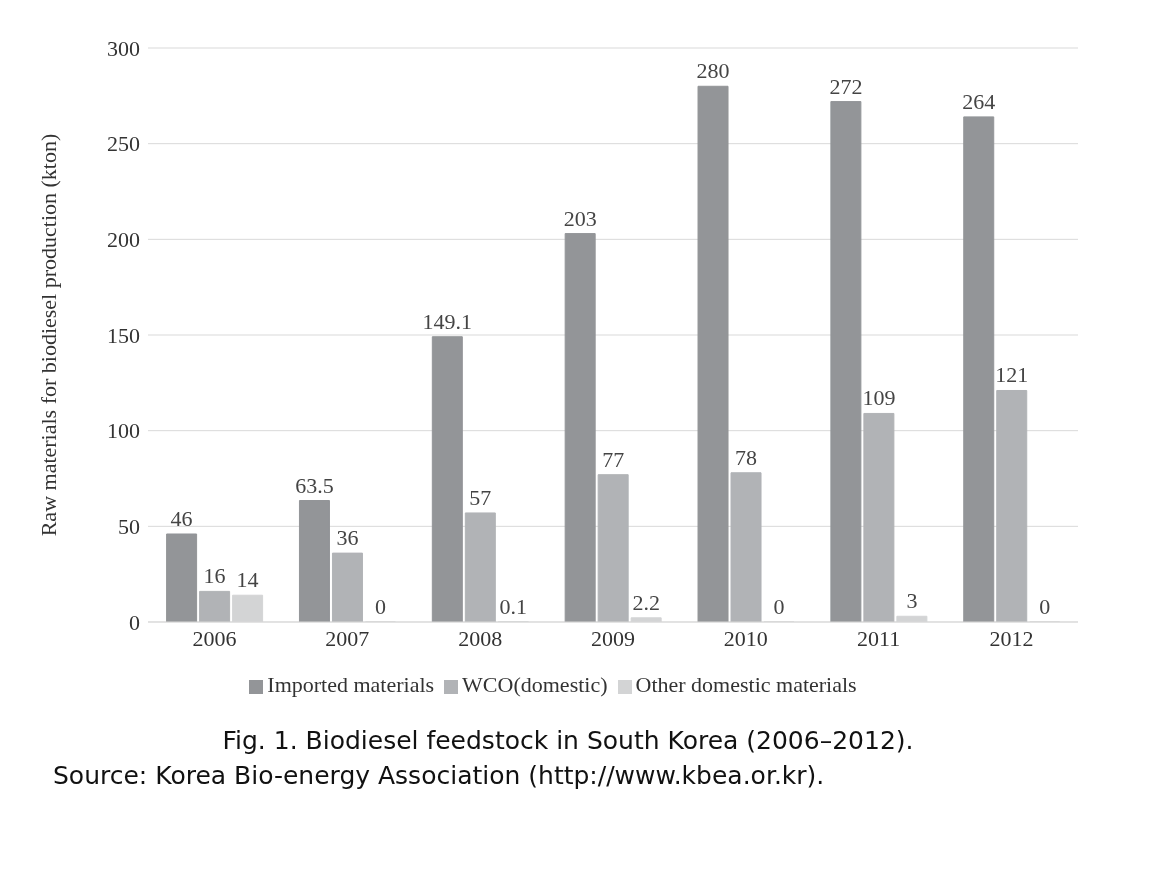 This screenshot has width=1155, height=872. What do you see at coordinates (447, 321) in the screenshot?
I see `data-label: 149.1` at bounding box center [447, 321].